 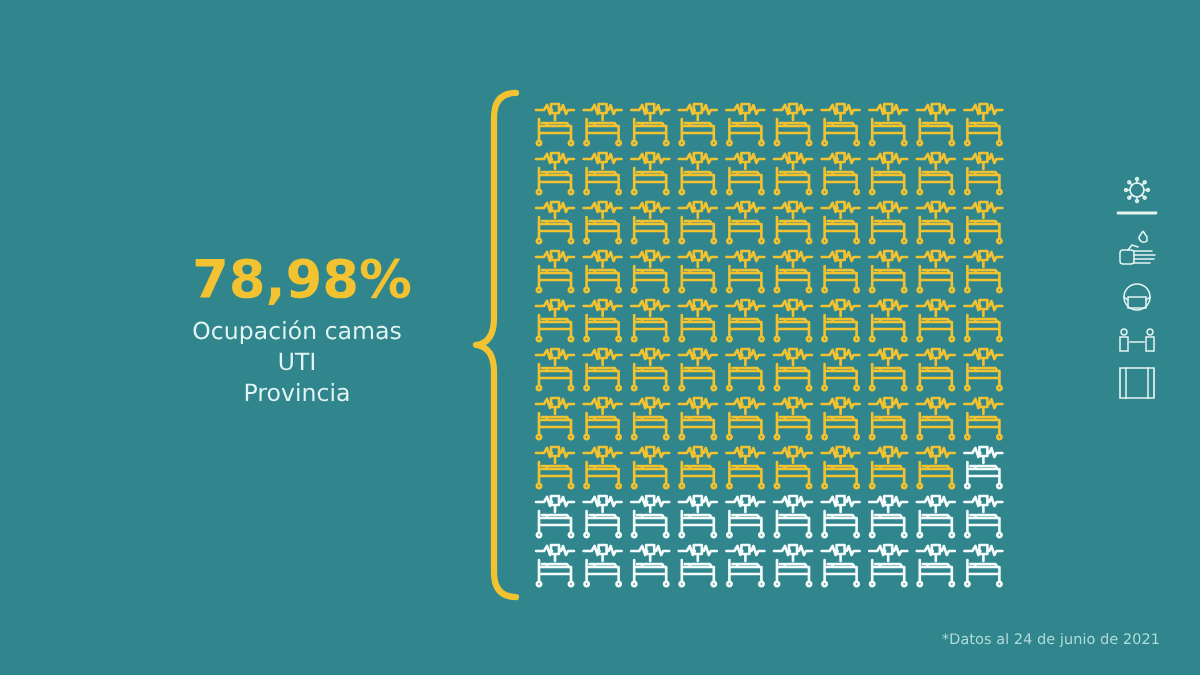 I want to click on text: *Datos al 24 de junio de 2021, so click(x=1050, y=640).